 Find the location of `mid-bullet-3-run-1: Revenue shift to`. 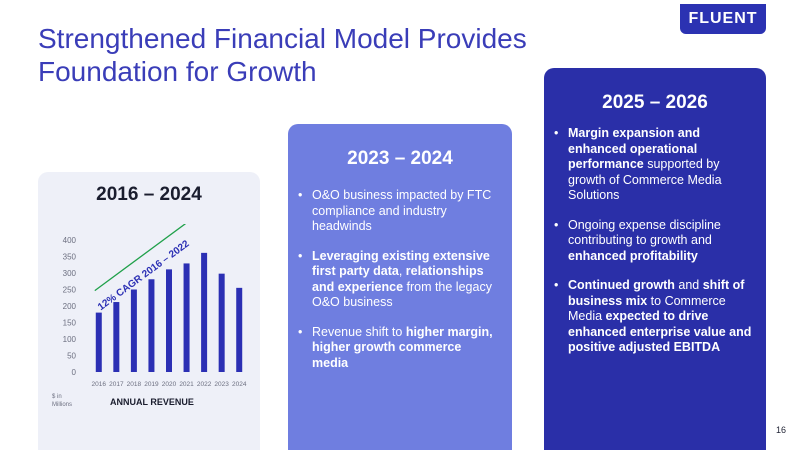

mid-bullet-3-run-1: Revenue shift to is located at coordinates (359, 331).